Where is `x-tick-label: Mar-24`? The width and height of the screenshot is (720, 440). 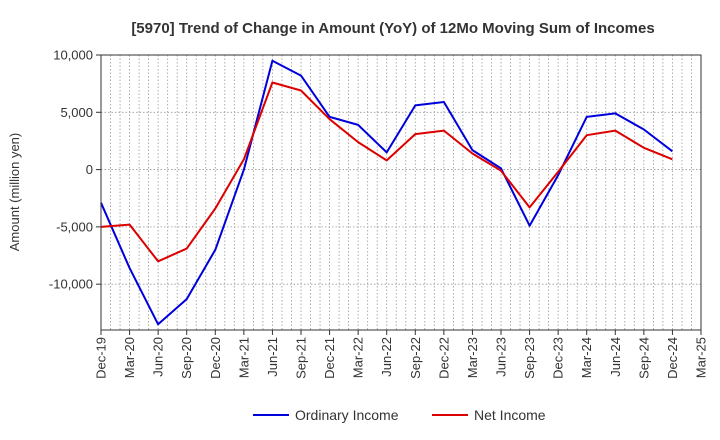 x-tick-label: Mar-24 is located at coordinates (586, 357).